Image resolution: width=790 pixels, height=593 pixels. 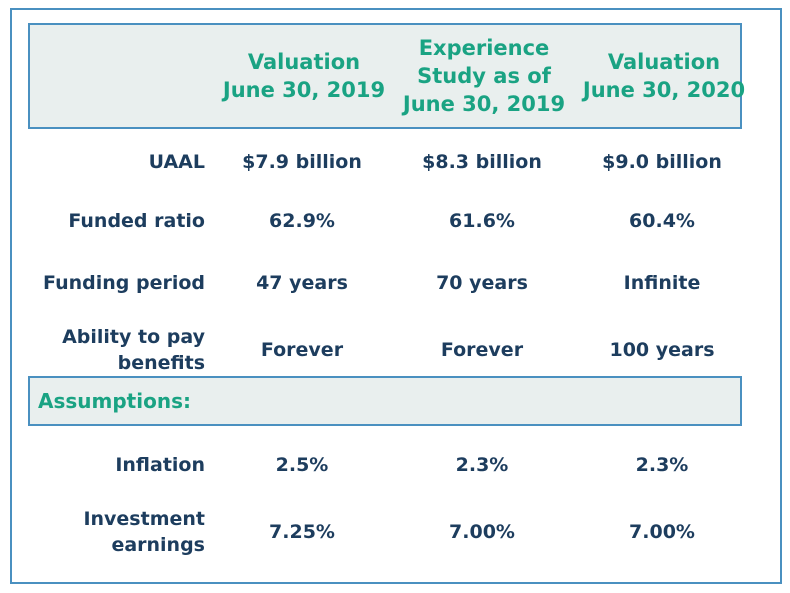 What do you see at coordinates (662, 283) in the screenshot?
I see `table-cell: Infinite` at bounding box center [662, 283].